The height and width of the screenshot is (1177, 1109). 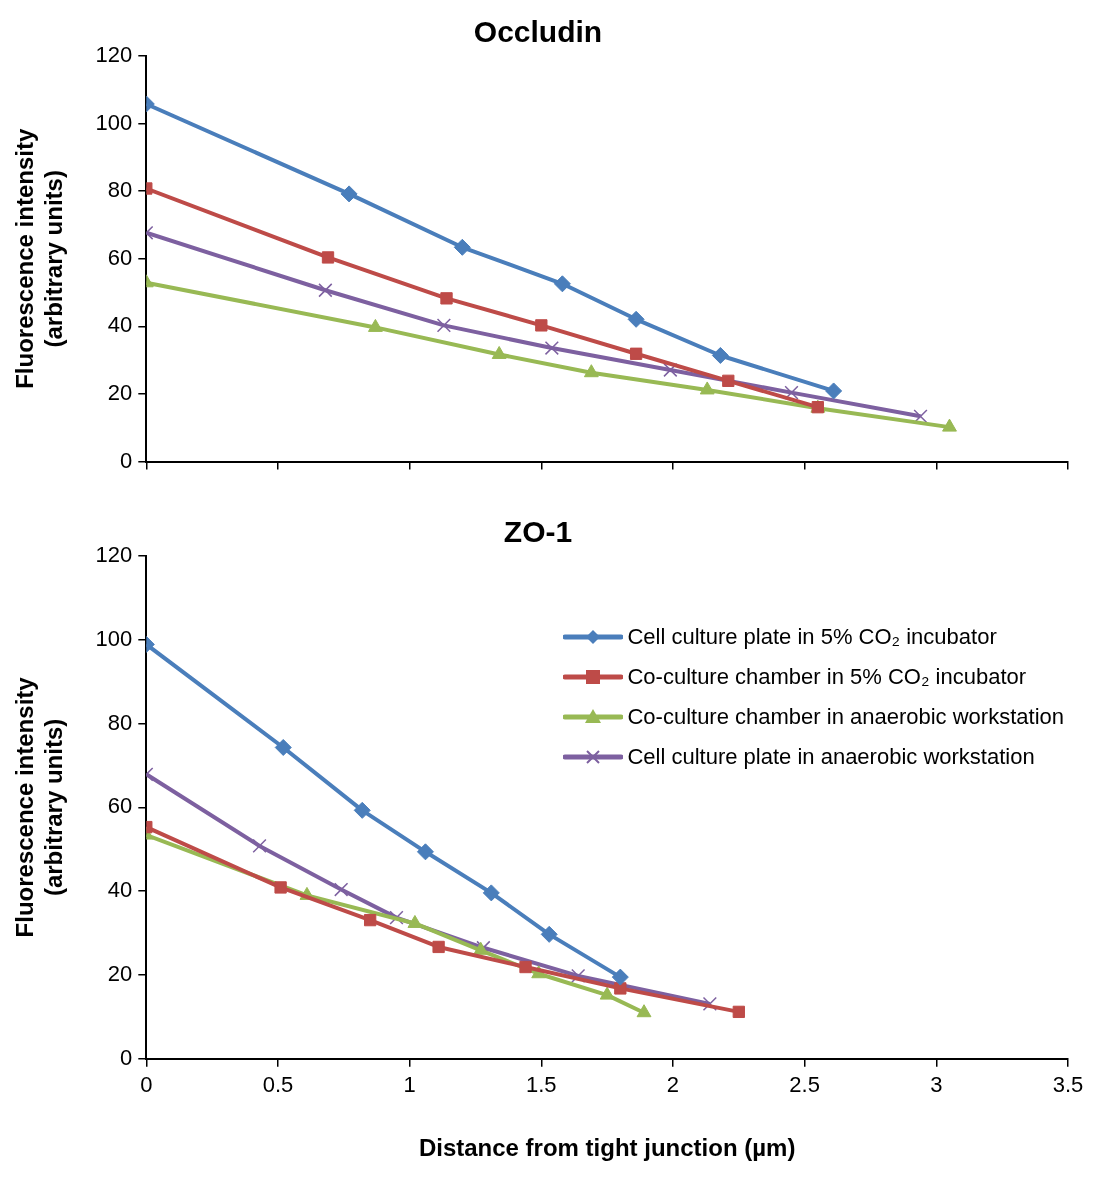 I want to click on chart-title: ZO-1, so click(x=538, y=532).